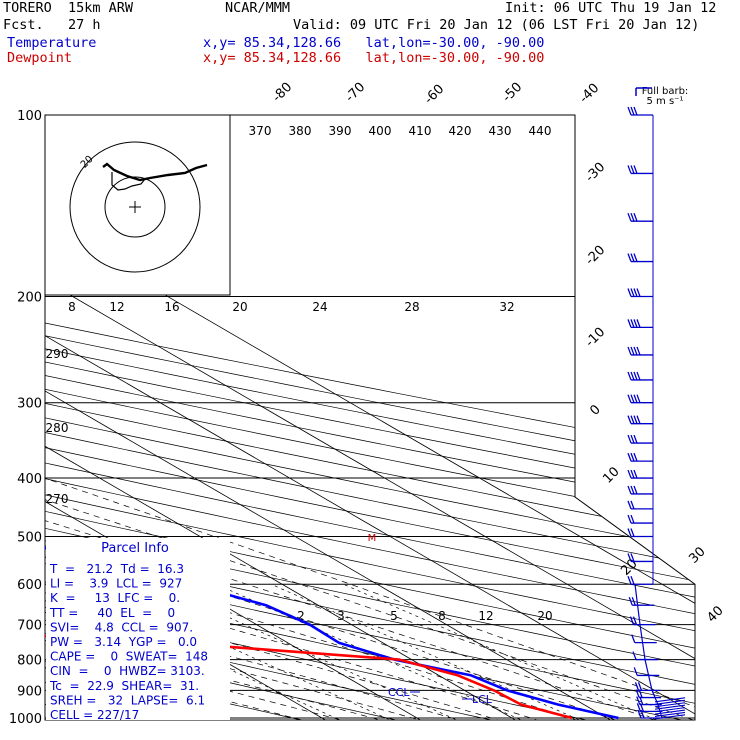  I want to click on hodograph-ring-inner, so click(135, 207).